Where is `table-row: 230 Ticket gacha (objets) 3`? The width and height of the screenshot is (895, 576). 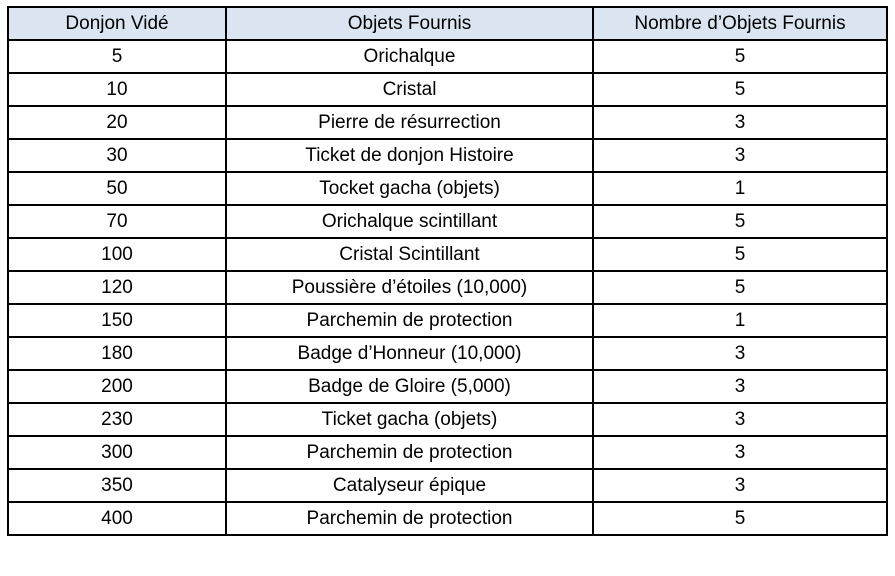
table-row: 230 Ticket gacha (objets) 3 is located at coordinates (447, 419).